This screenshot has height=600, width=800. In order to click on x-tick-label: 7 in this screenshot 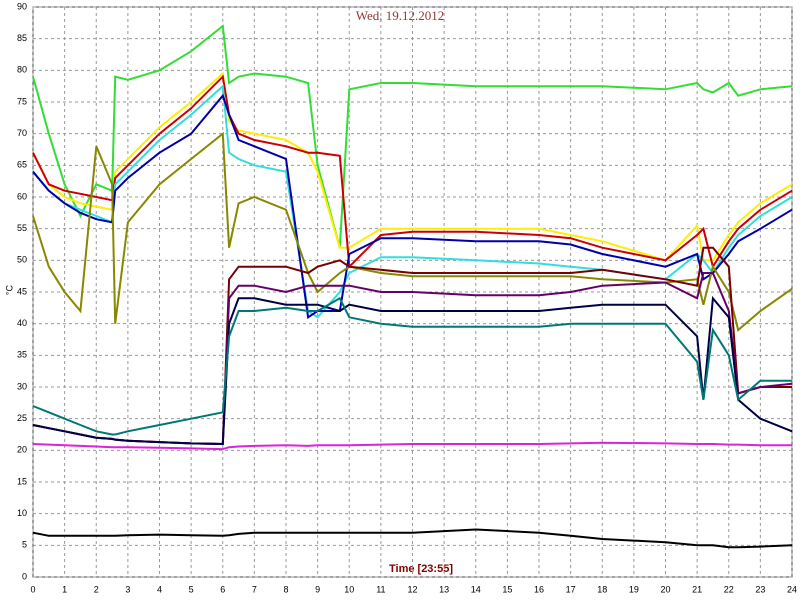, I will do `click(254, 589)`.